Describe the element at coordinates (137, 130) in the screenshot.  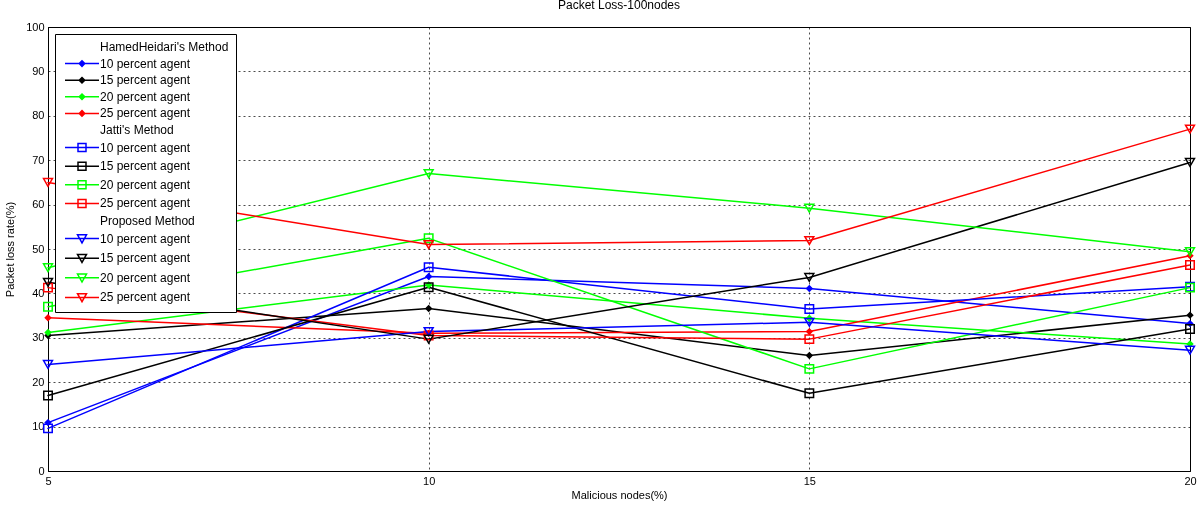
I see `text: Jatti's Method` at that location.